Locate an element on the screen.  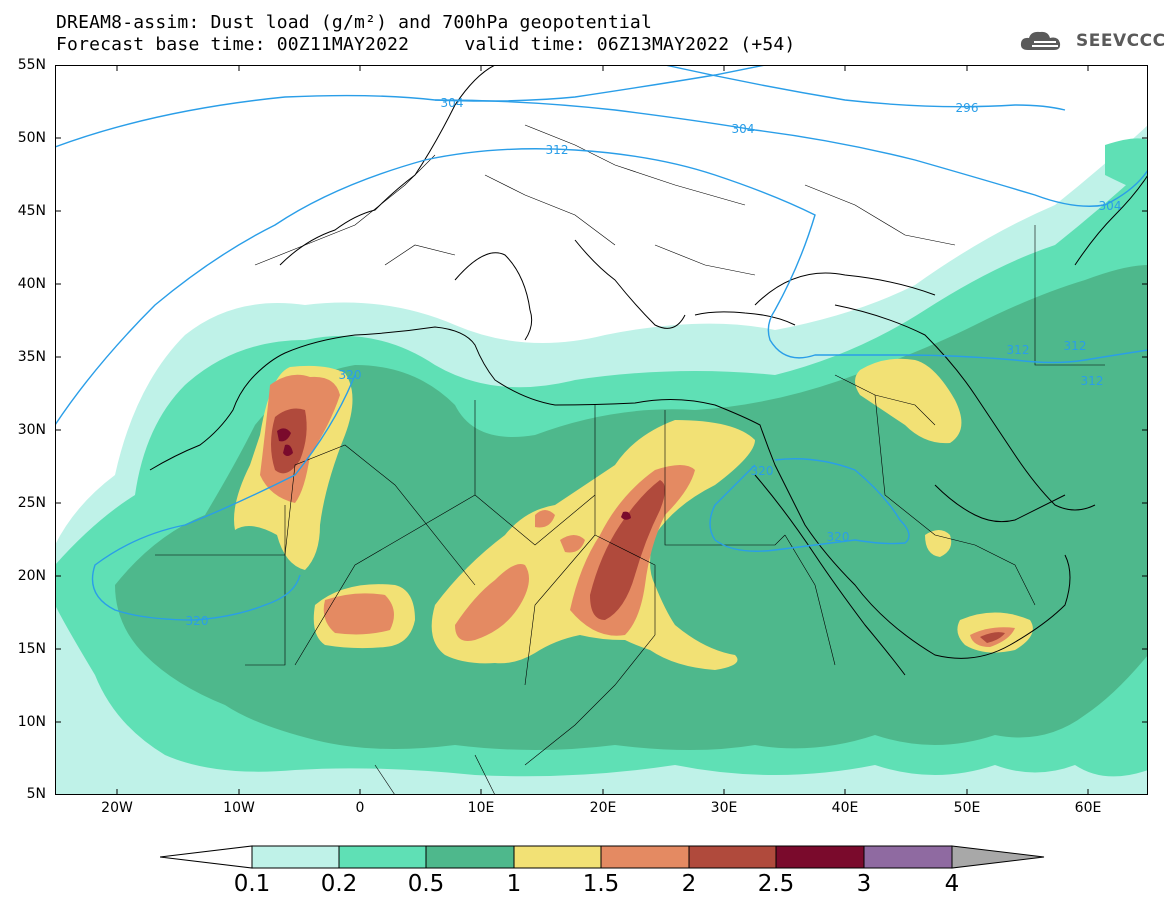
colorbar-label: 1.5 is located at coordinates (601, 884).